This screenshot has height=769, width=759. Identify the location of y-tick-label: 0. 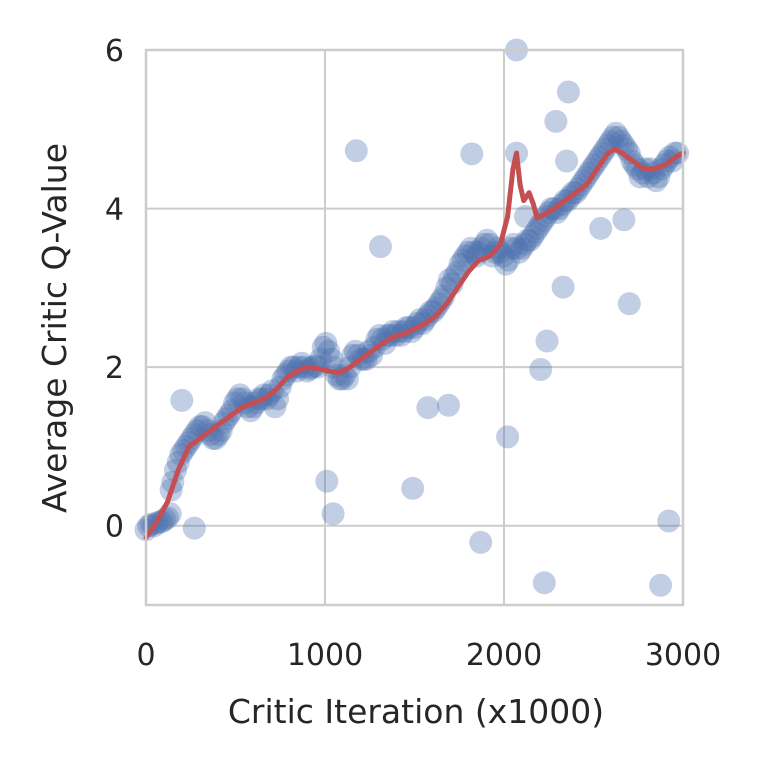
(114, 527).